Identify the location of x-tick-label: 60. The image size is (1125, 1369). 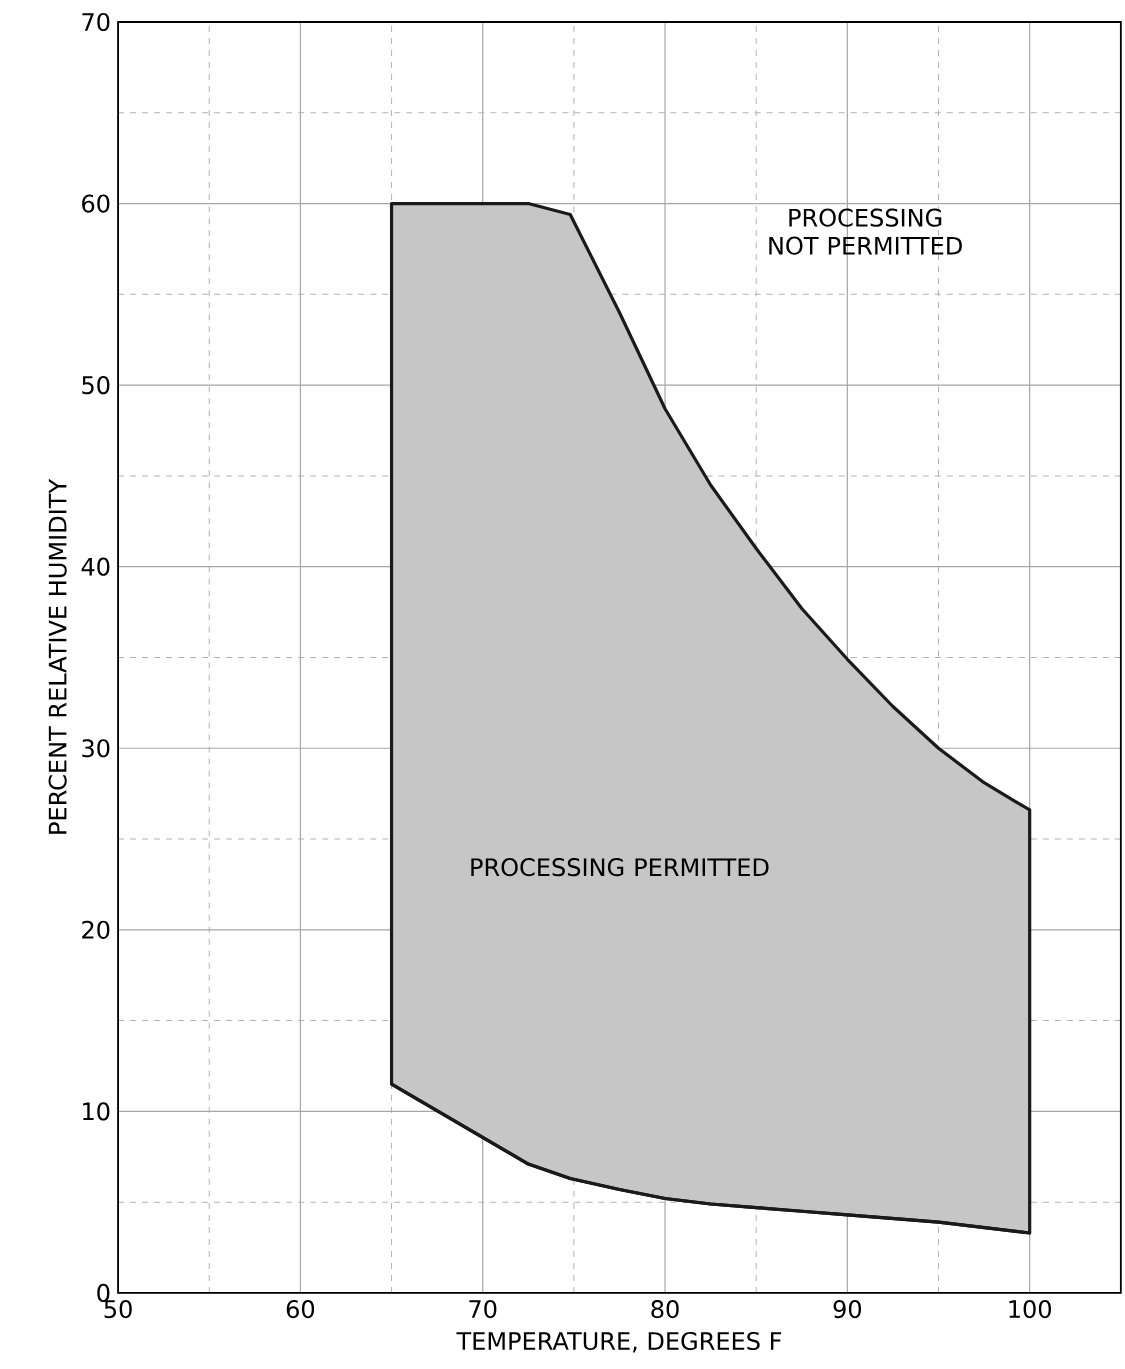
(300, 1309).